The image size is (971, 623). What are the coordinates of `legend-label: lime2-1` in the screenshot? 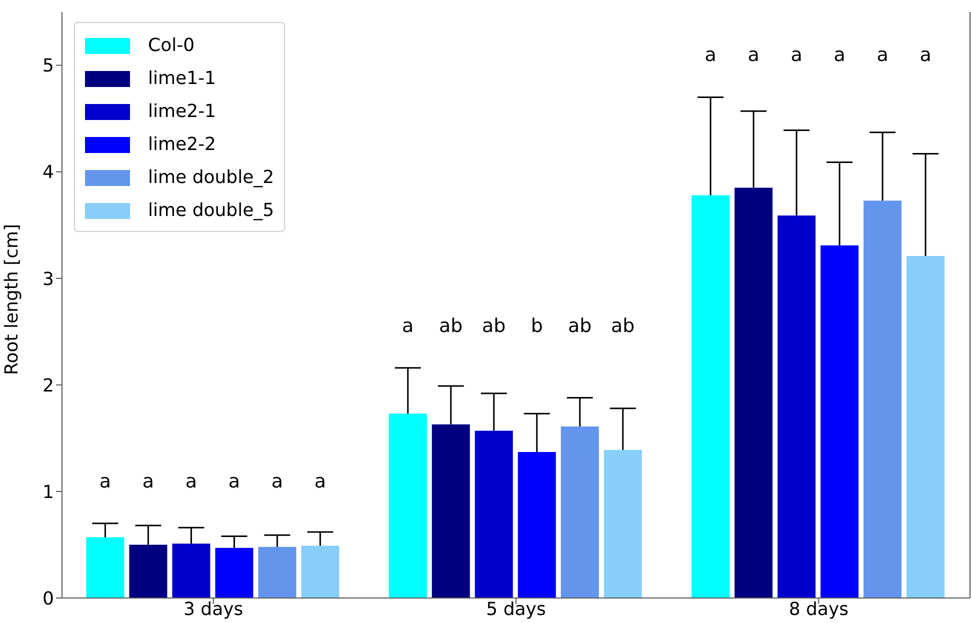 It's located at (182, 111).